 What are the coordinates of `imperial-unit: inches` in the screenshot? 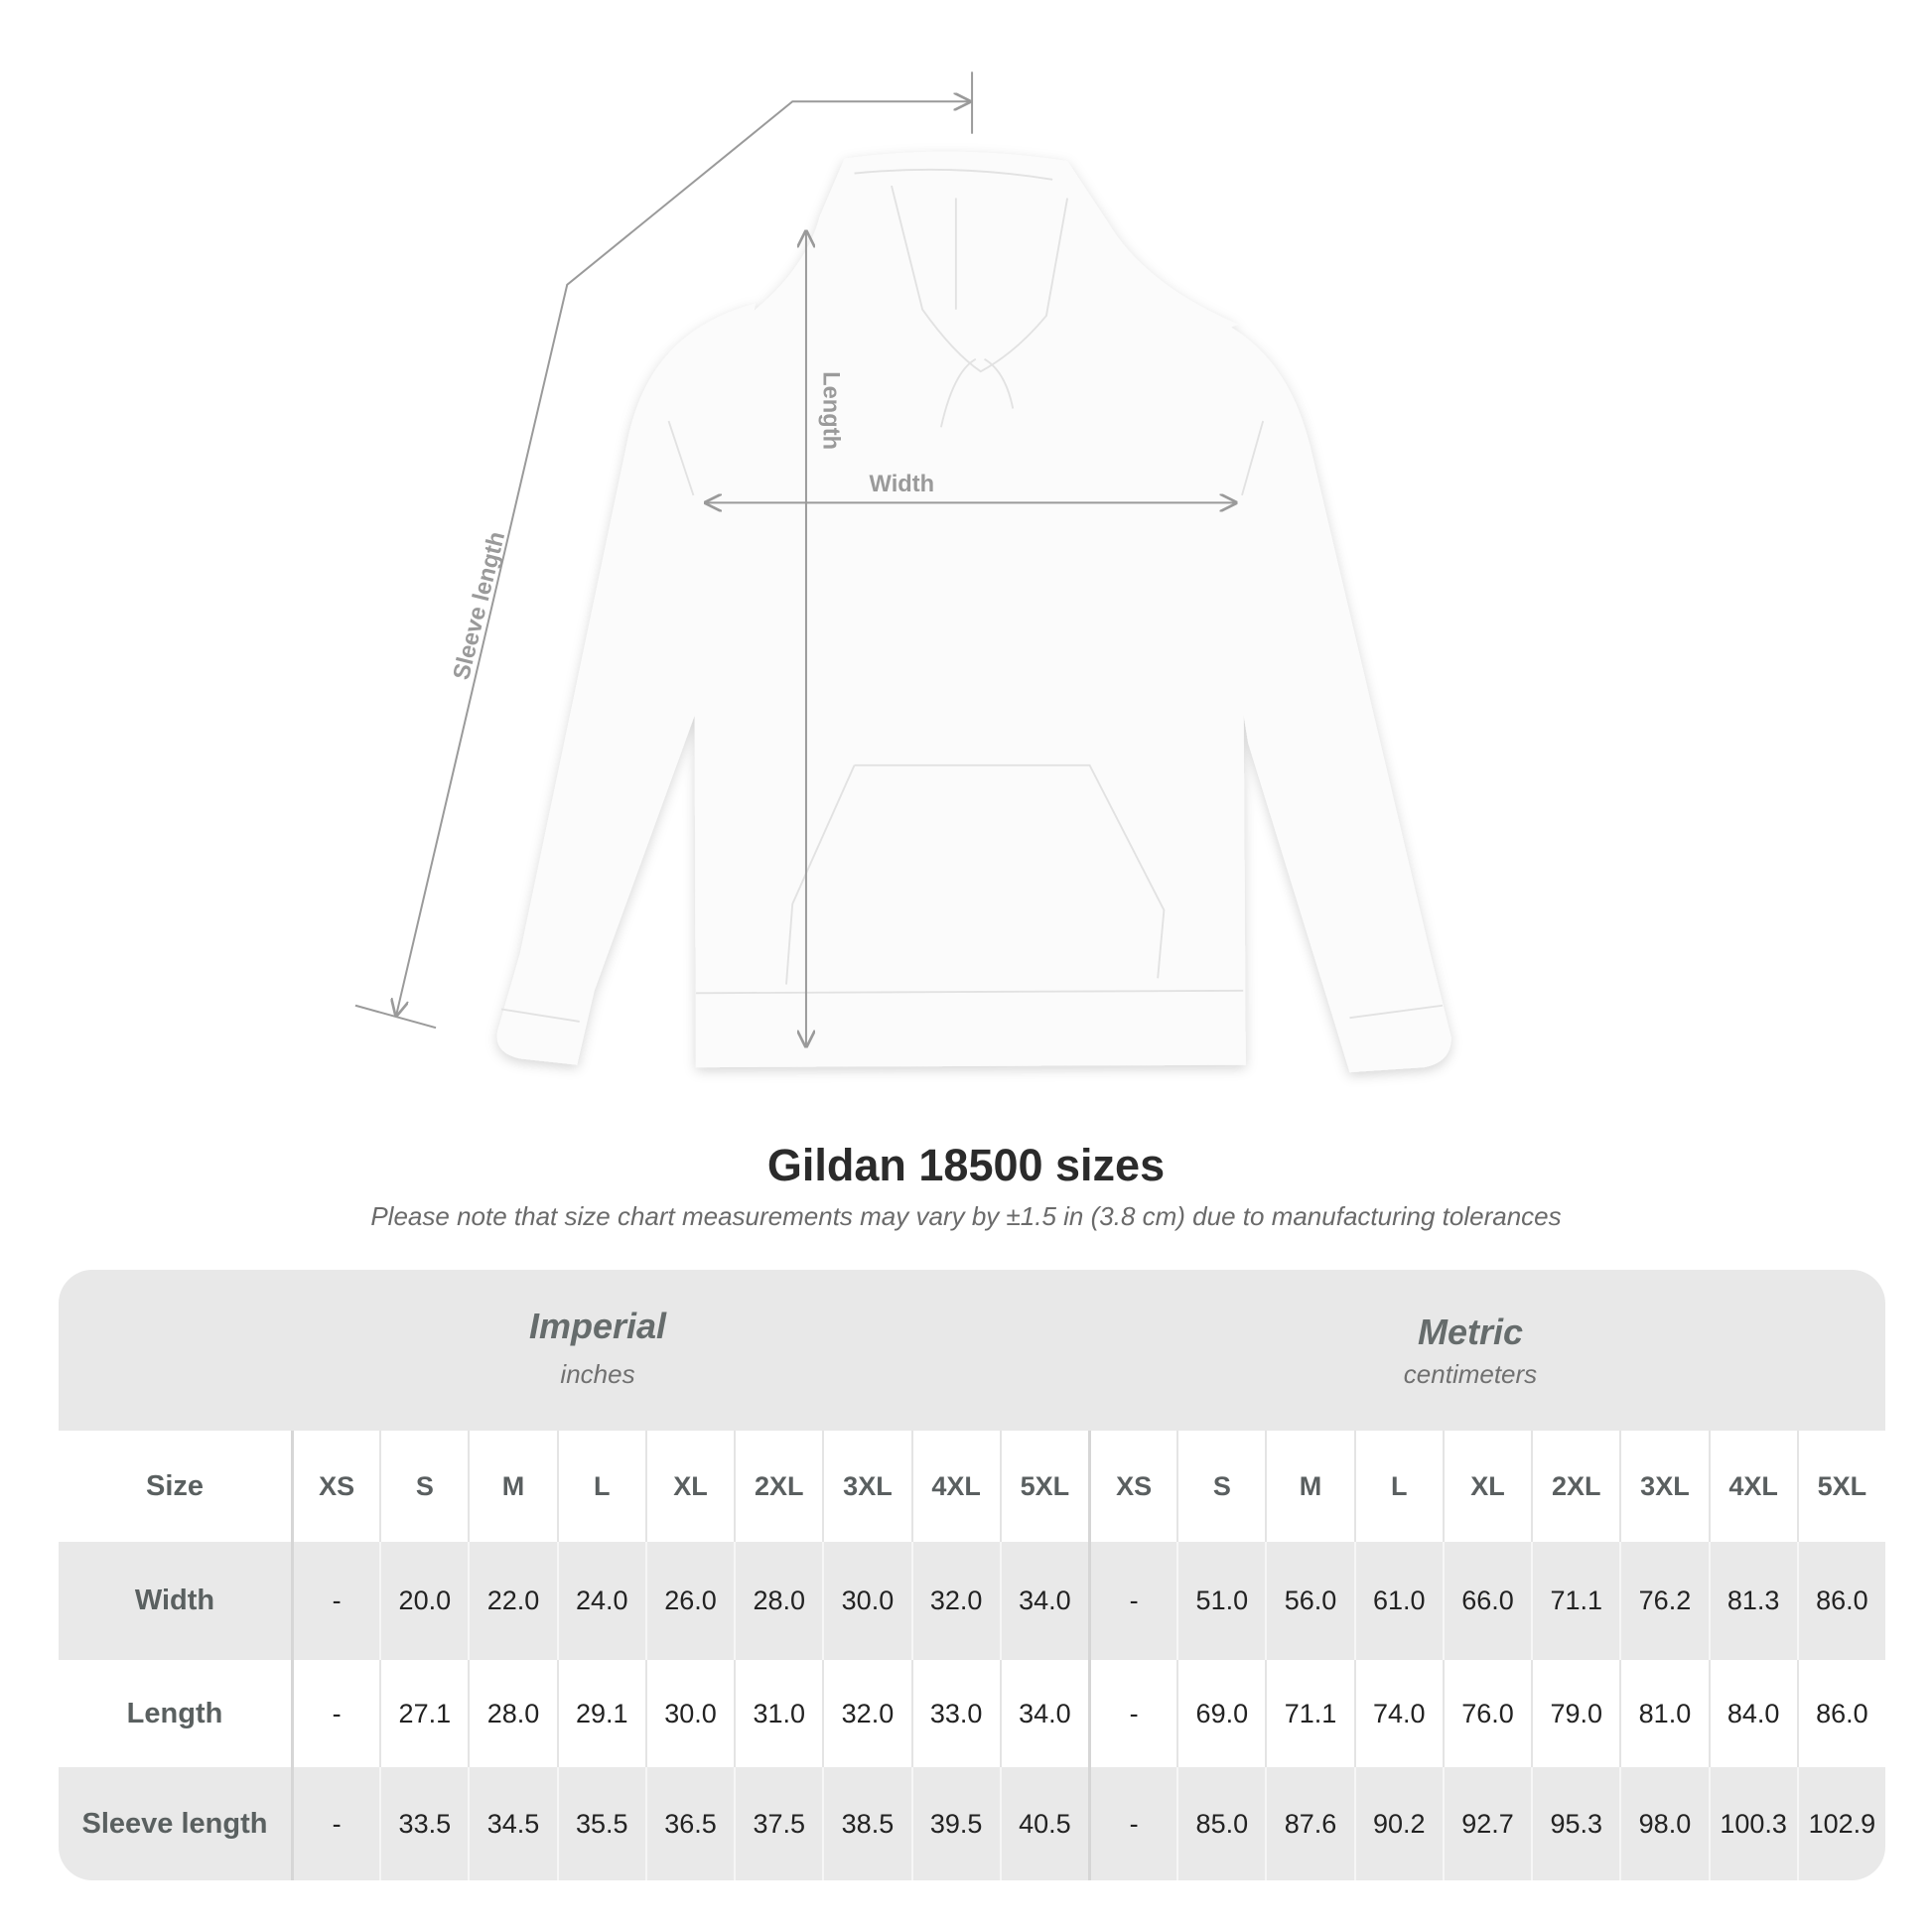 It's located at (597, 1374).